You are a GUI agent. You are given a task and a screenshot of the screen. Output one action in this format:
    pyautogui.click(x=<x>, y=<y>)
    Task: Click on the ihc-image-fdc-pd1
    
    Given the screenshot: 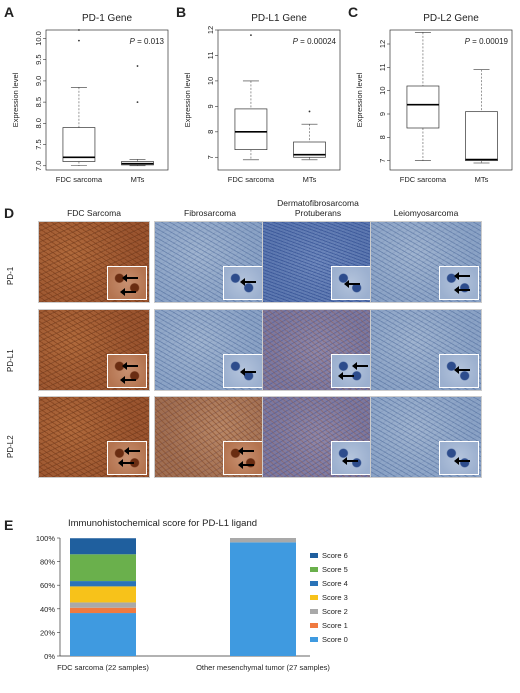 What is the action you would take?
    pyautogui.click(x=94, y=262)
    